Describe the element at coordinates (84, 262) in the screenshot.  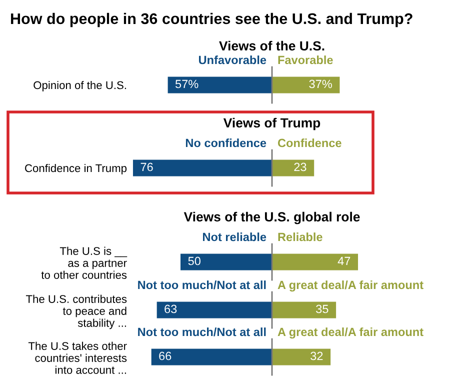
I see `y-tick-label: The U.S is __ as a partner to other countries` at that location.